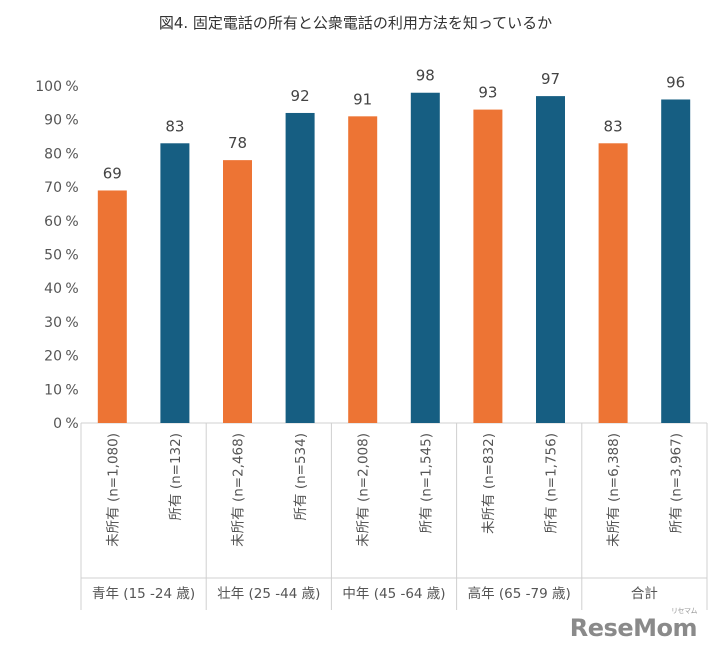 The image size is (711, 648). I want to click on group-label: 高年 (65 -79 歳), so click(519, 593).